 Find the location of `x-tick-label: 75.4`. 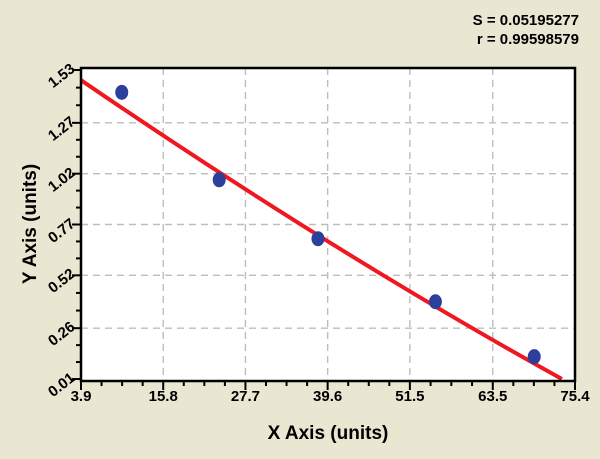

x-tick-label: 75.4 is located at coordinates (575, 396).